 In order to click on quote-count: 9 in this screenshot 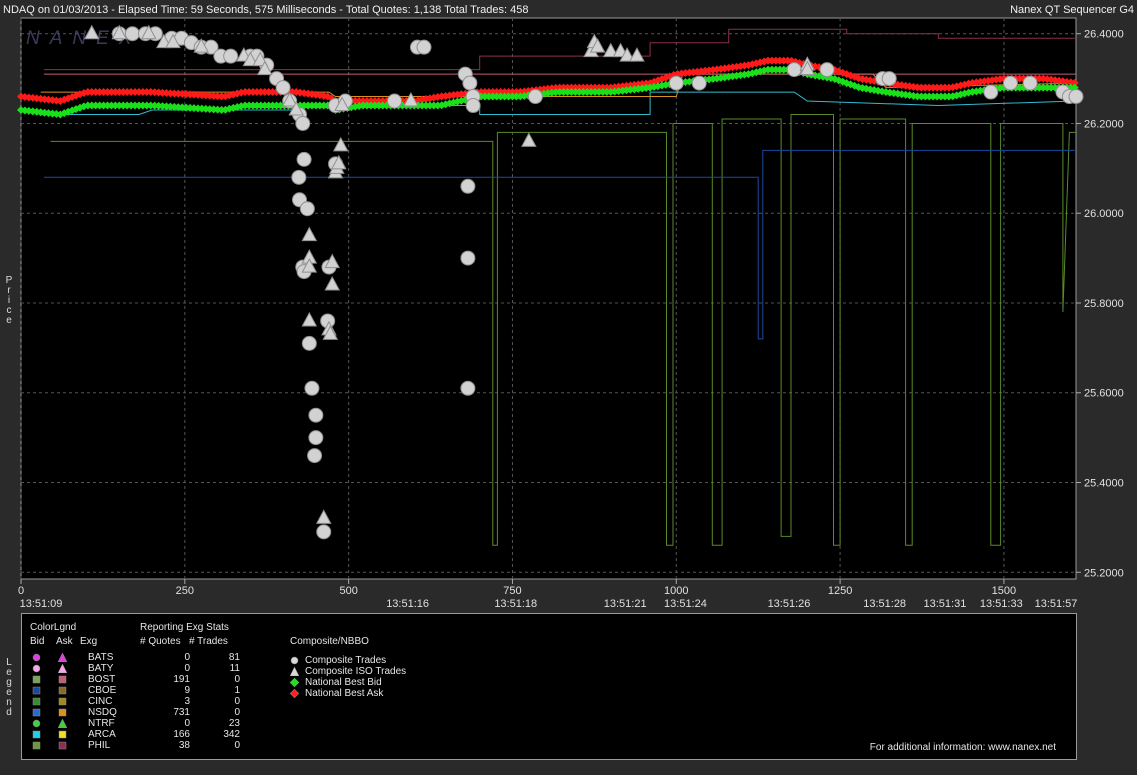, I will do `click(187, 690)`.